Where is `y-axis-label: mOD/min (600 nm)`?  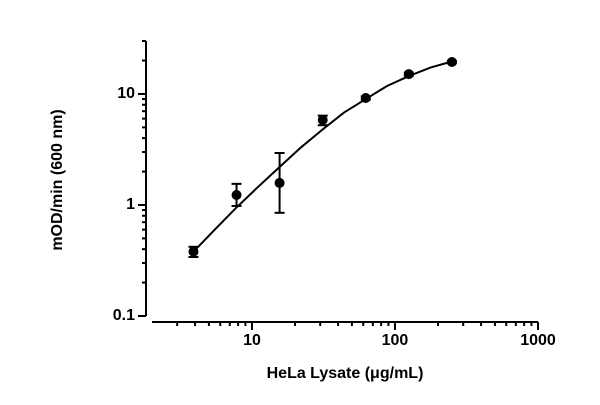 y-axis-label: mOD/min (600 nm) is located at coordinates (57, 179).